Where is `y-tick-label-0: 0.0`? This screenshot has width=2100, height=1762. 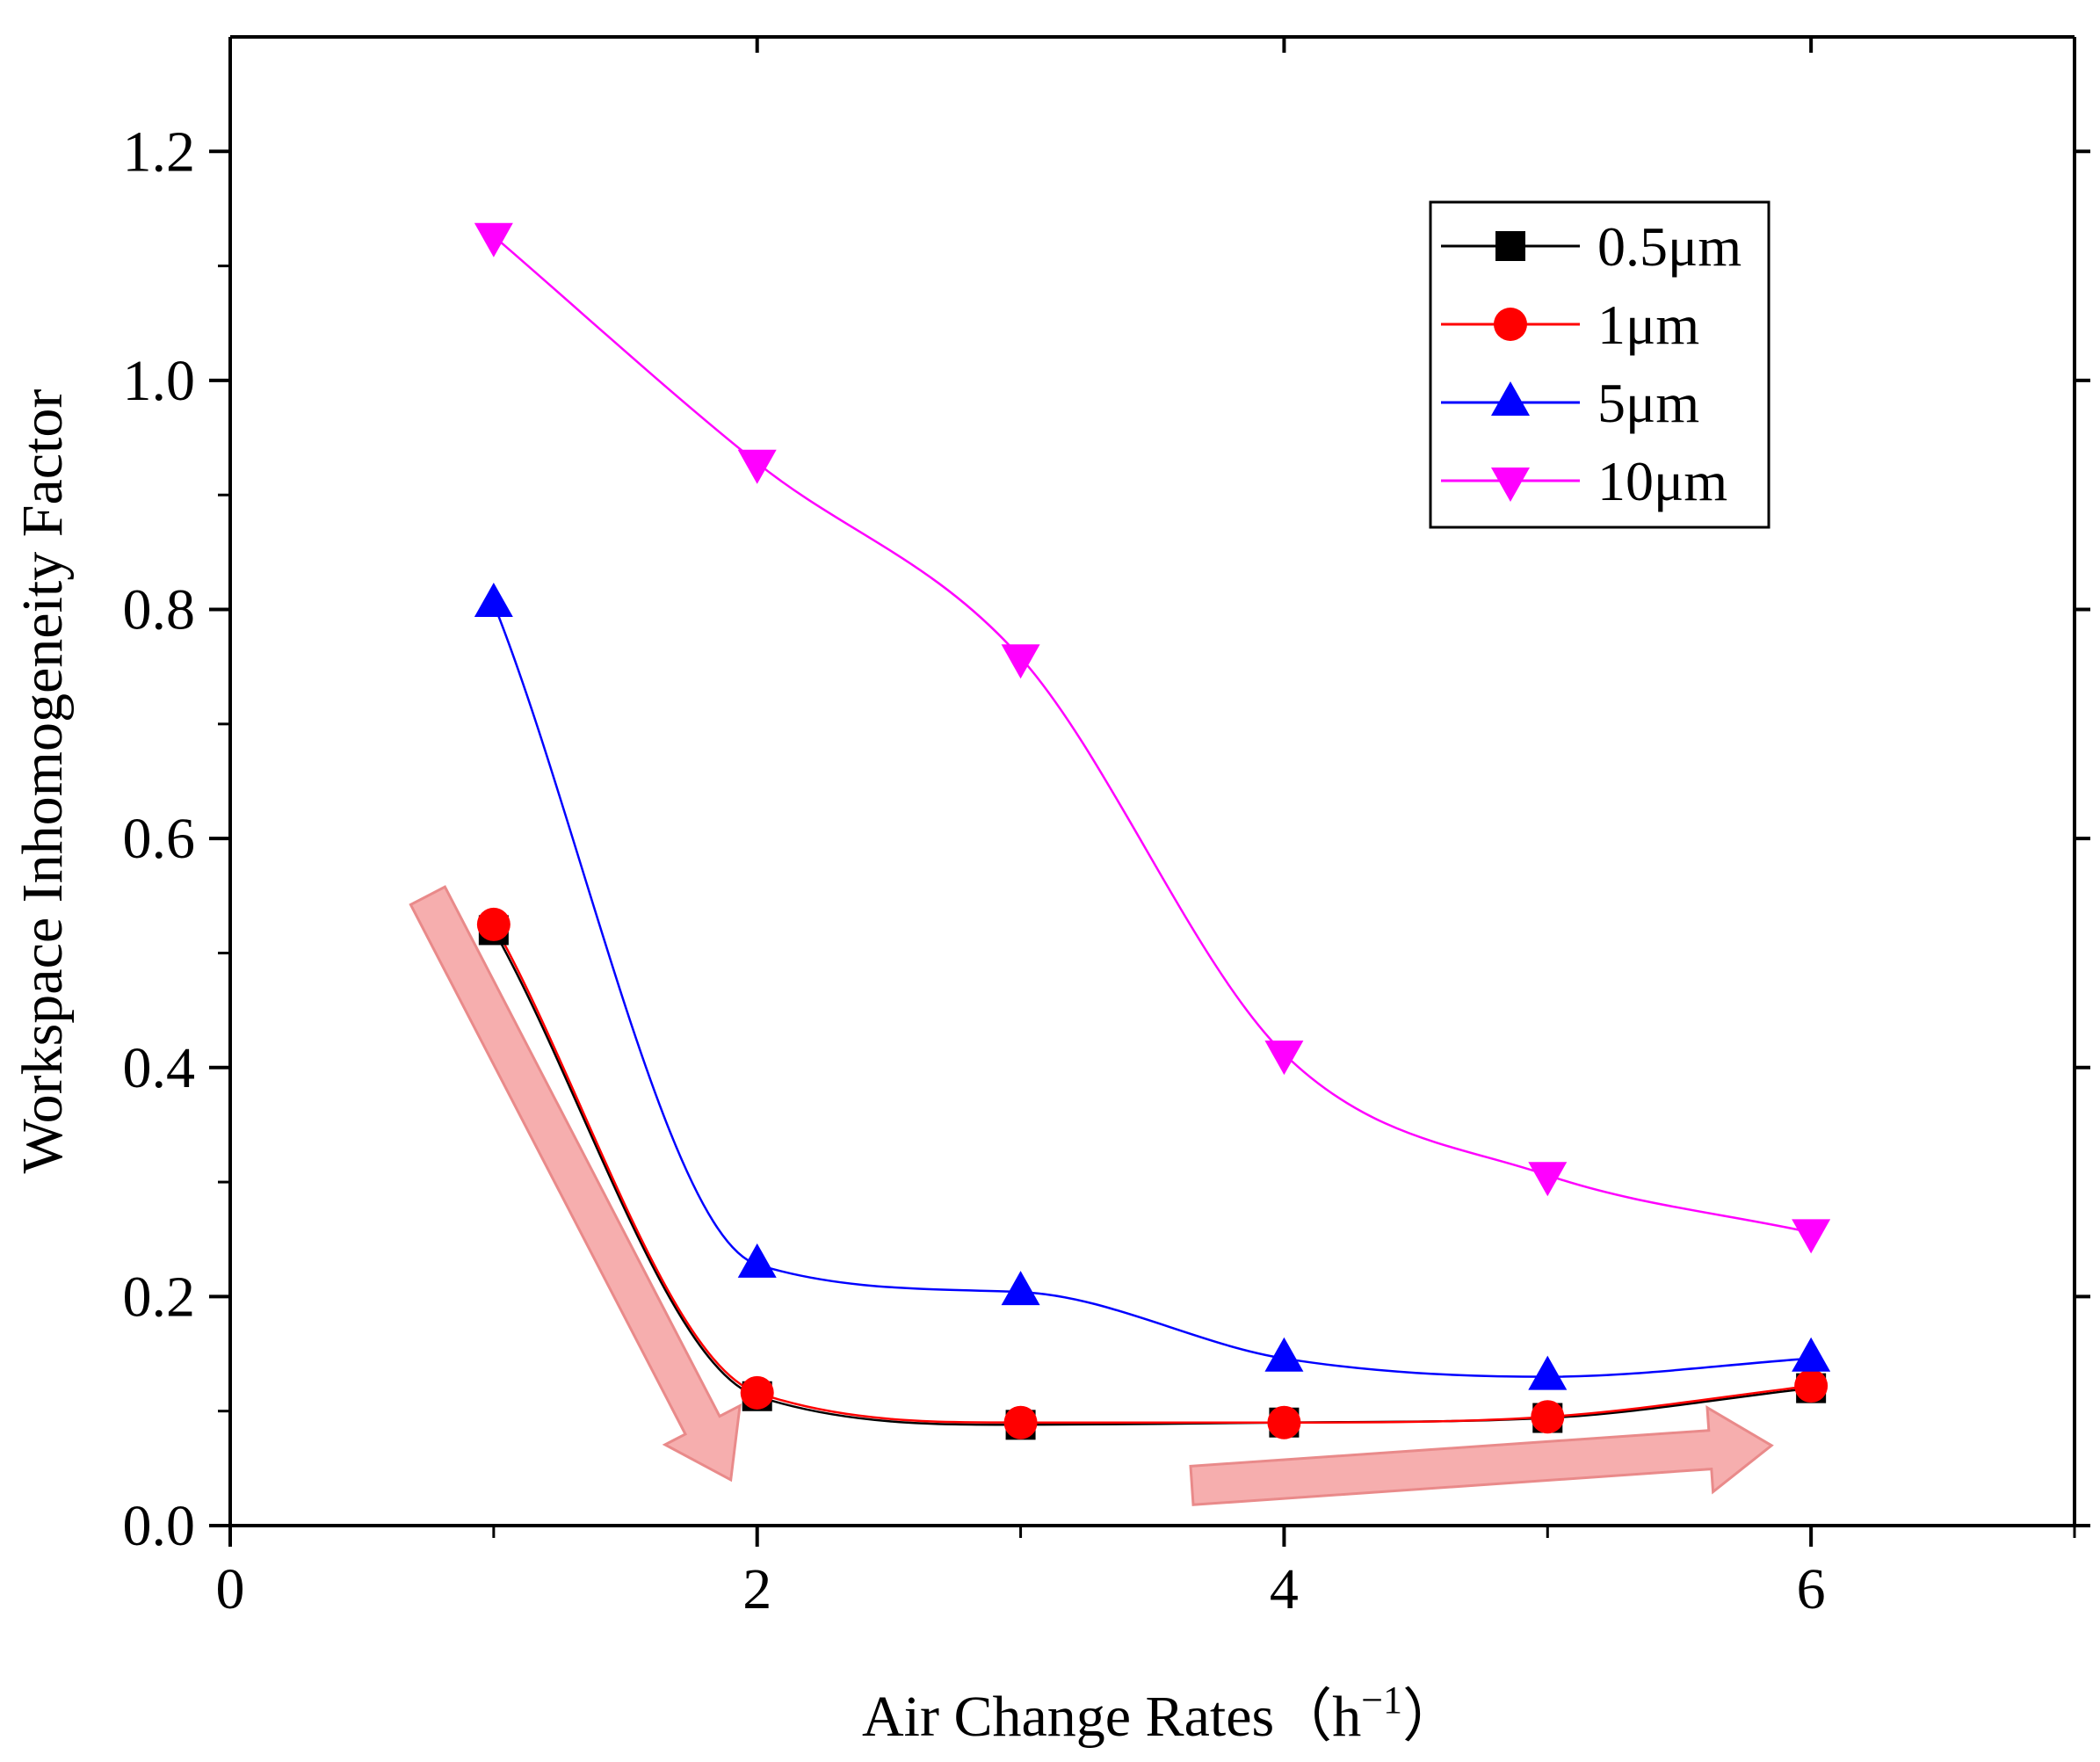
y-tick-label-0: 0.0 is located at coordinates (159, 1526).